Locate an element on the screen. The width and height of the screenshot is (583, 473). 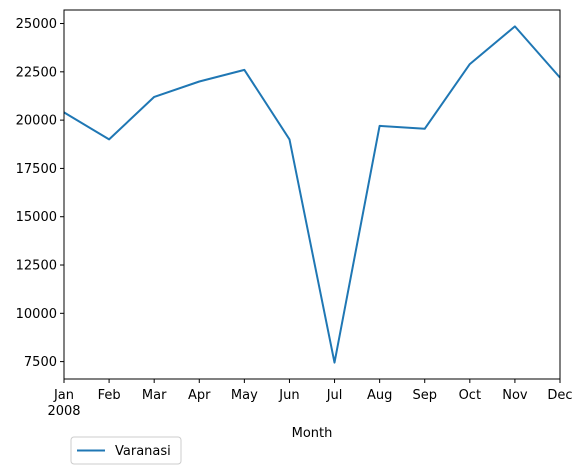
x-tick-label: Nov is located at coordinates (515, 395).